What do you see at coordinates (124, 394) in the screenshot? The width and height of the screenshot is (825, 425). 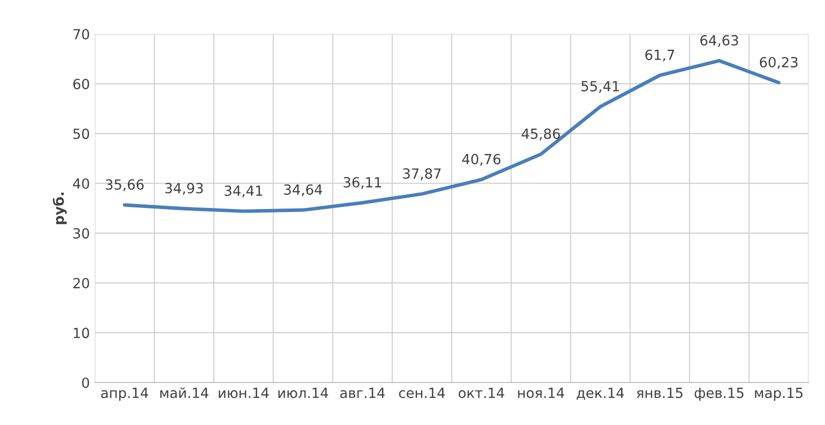 I see `x-tick-label: апр.14` at bounding box center [124, 394].